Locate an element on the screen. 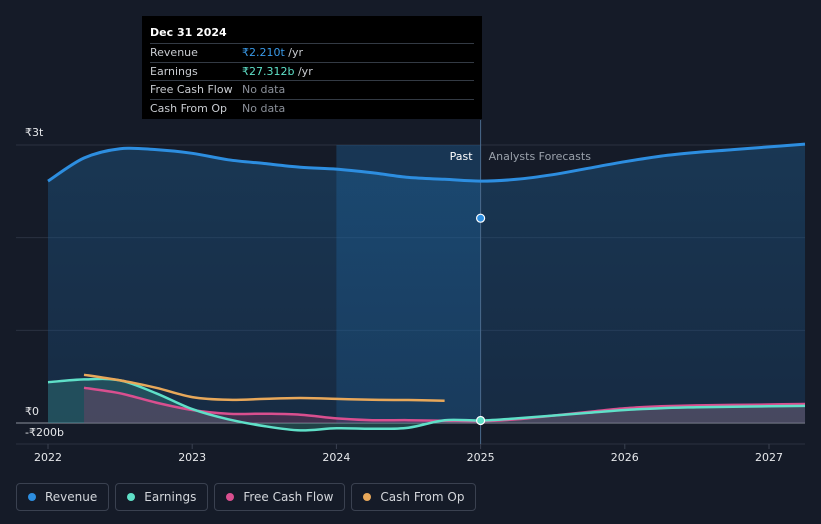  cash-from-op-line is located at coordinates (264, 388).